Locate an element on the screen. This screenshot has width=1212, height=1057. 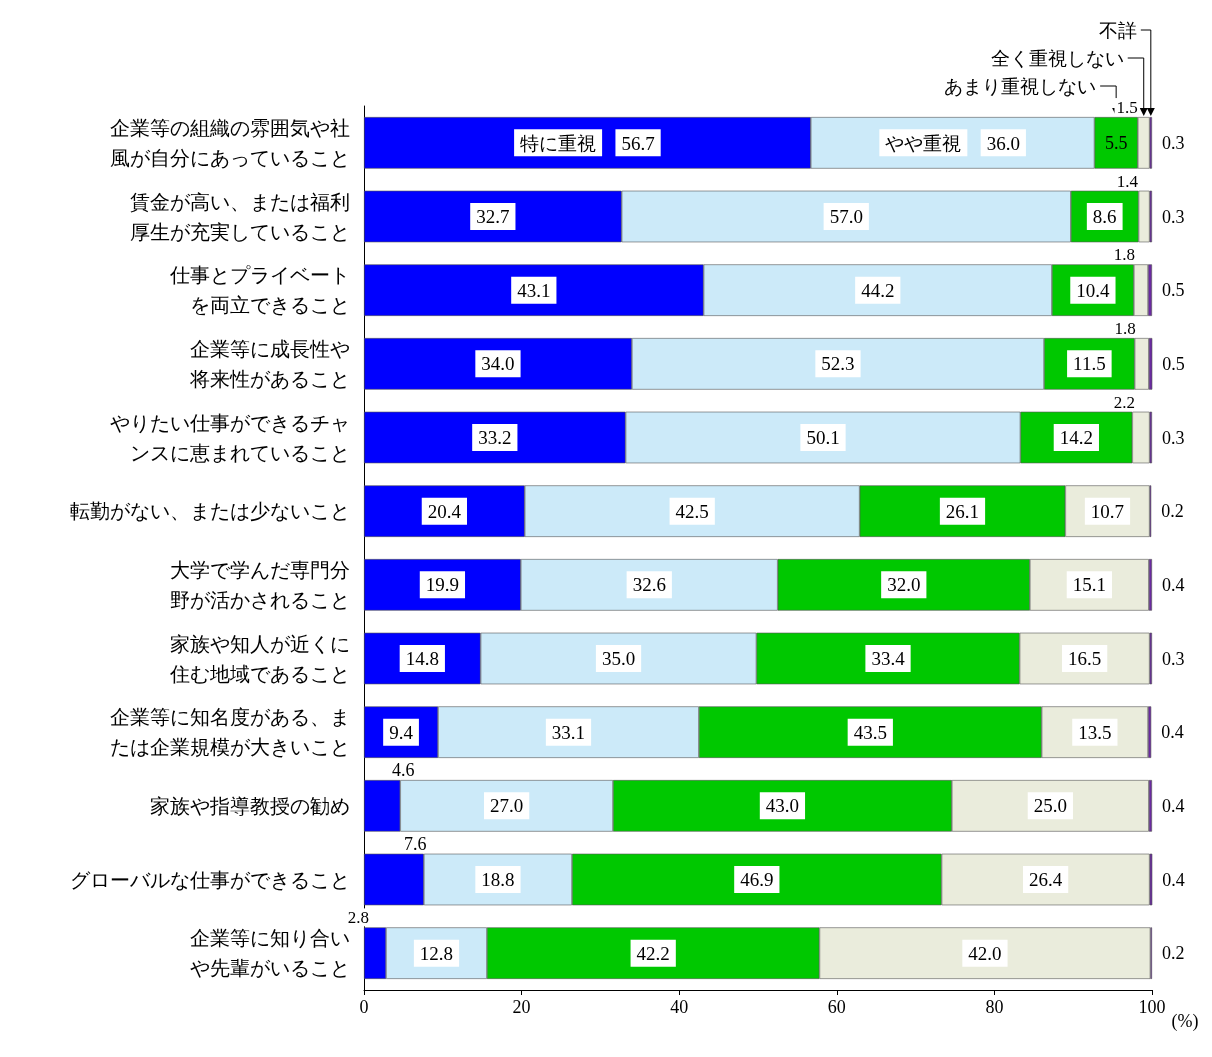
data-label: 35.0 is located at coordinates (618, 658).